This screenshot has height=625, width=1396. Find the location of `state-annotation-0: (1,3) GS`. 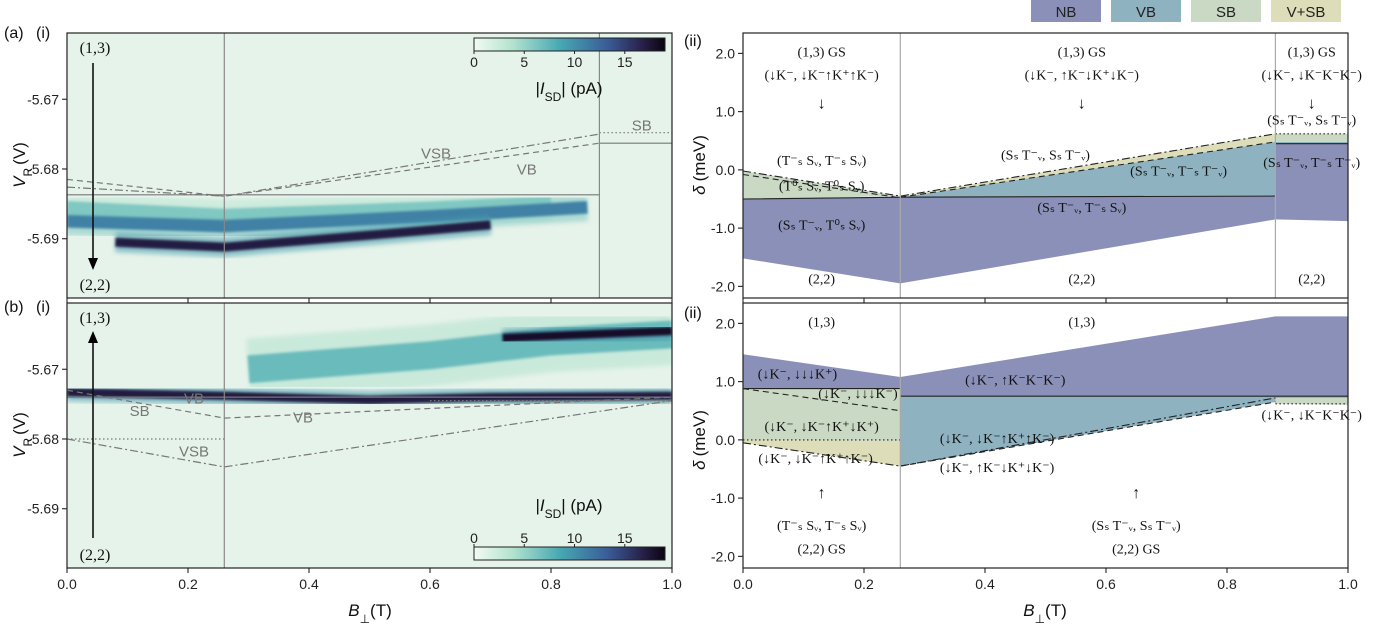

state-annotation-0: (1,3) GS is located at coordinates (822, 52).